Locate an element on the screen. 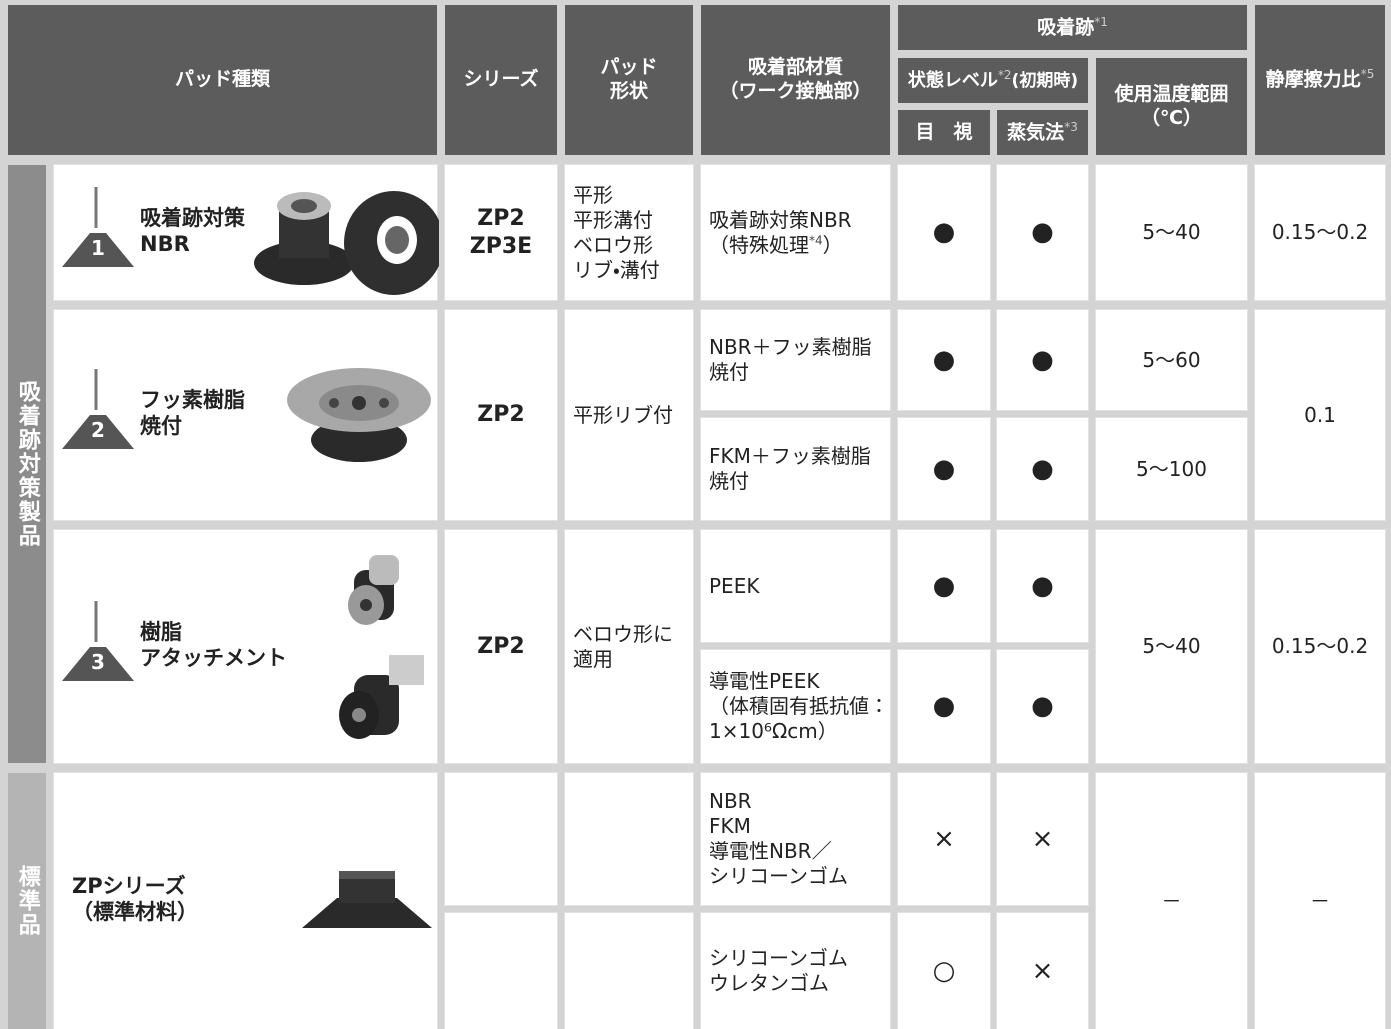 This screenshot has width=1391, height=1029. material-cell: NBR＋フッ素樹脂 焼付 is located at coordinates (795, 360).